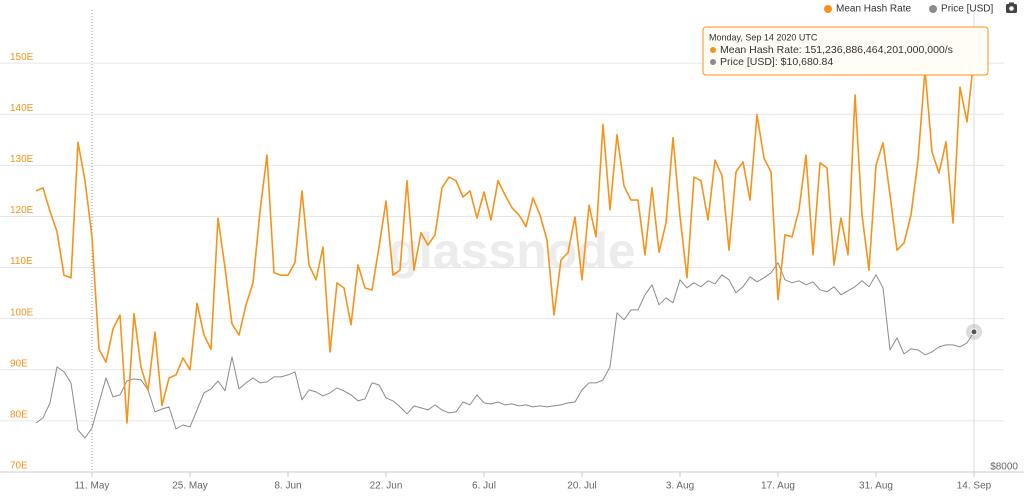  What do you see at coordinates (19, 466) in the screenshot?
I see `y-tick-label: 70E` at bounding box center [19, 466].